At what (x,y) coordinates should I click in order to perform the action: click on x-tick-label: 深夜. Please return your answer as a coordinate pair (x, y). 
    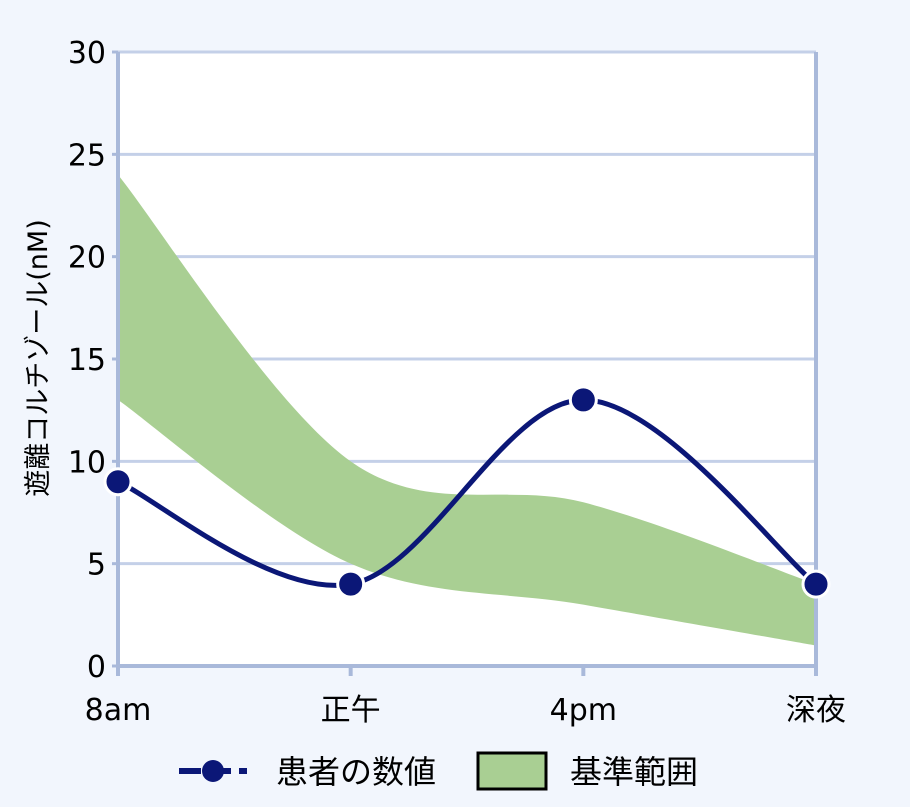
    Looking at the image, I should click on (816, 710).